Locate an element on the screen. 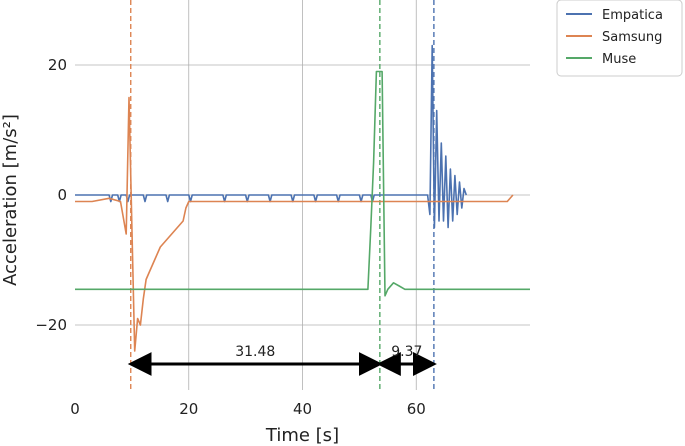  legend: Empatica Samsung Muse is located at coordinates (619, 38).